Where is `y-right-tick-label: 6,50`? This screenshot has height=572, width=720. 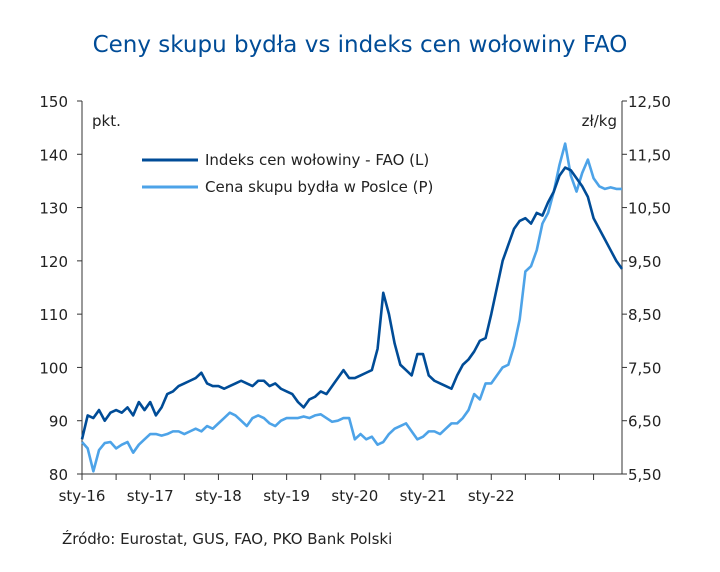 y-right-tick-label: 6,50 is located at coordinates (644, 422).